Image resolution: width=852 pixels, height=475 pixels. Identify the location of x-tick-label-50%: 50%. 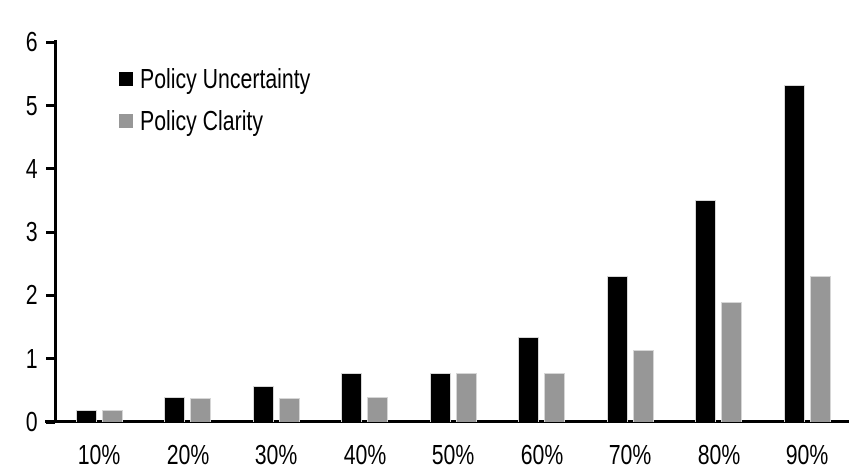
(453, 455).